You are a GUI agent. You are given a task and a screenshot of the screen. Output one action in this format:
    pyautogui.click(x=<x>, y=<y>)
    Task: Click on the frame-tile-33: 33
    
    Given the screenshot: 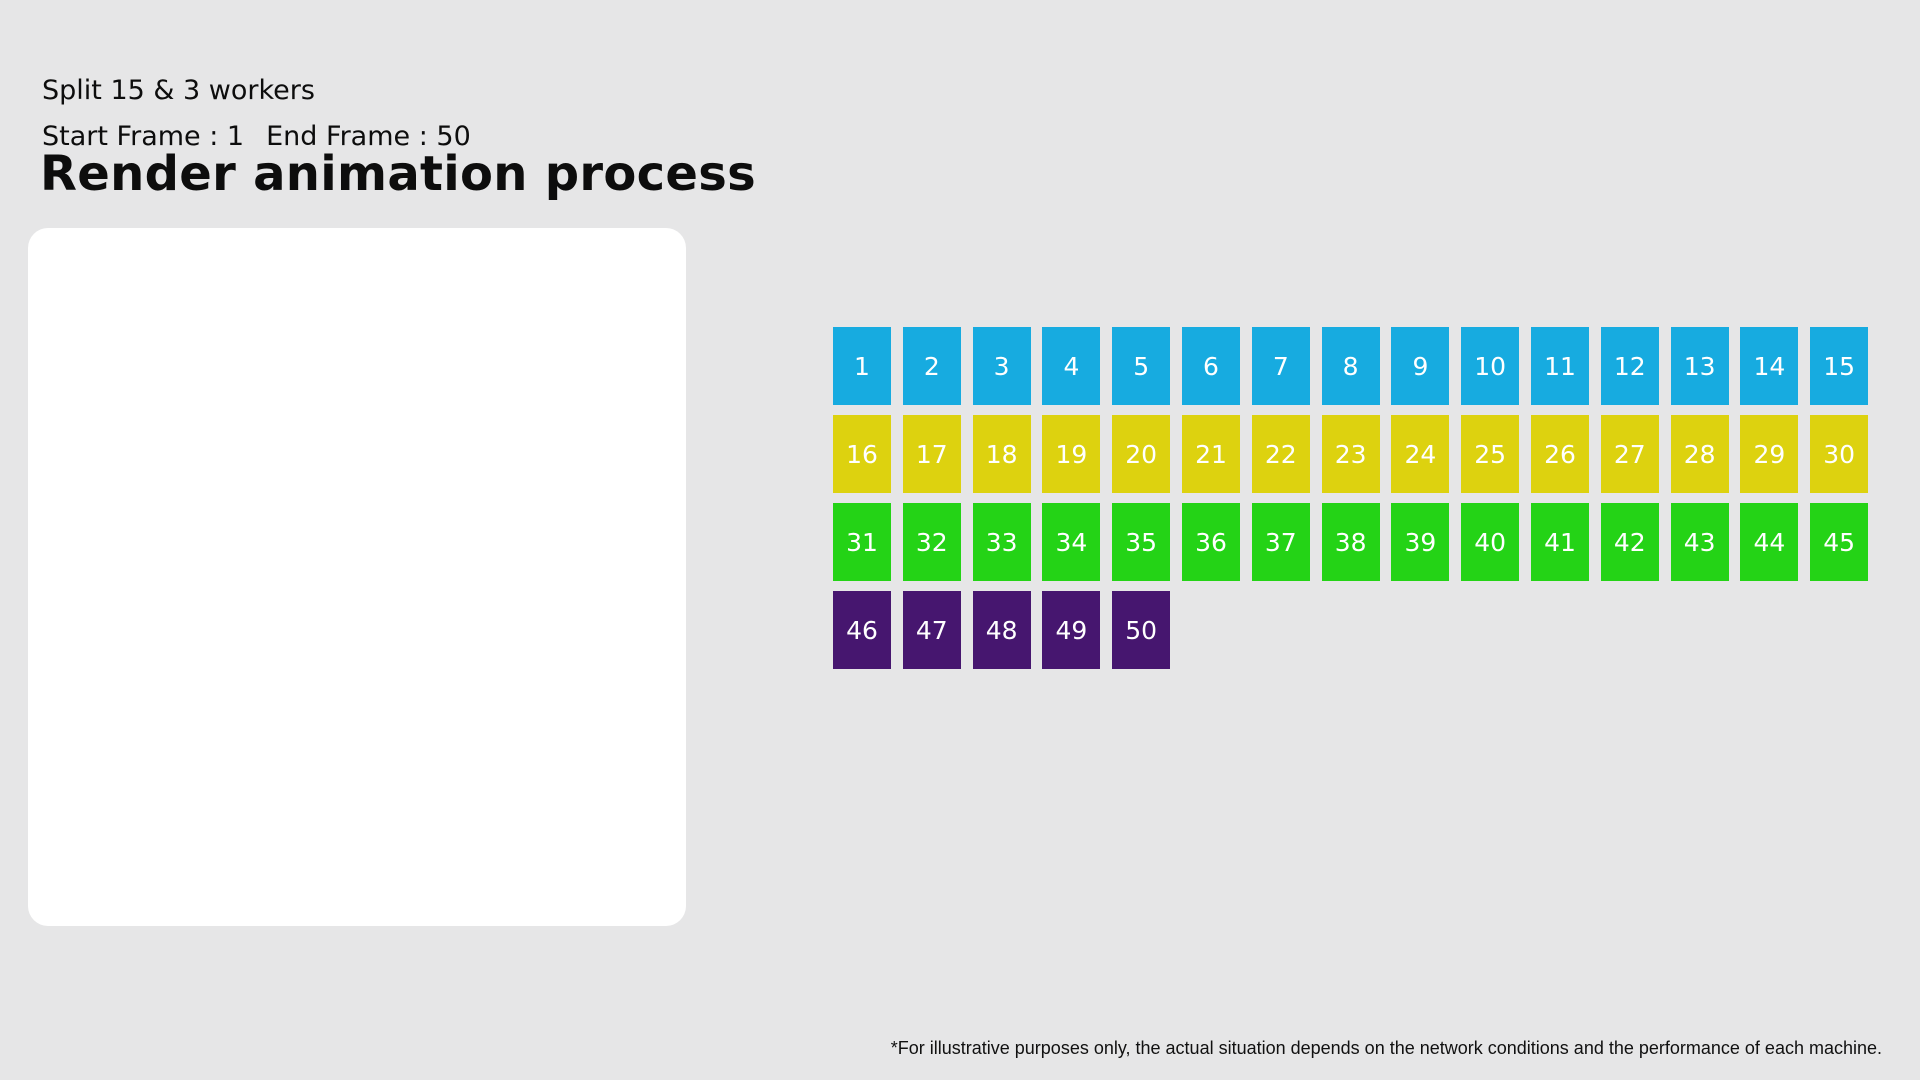 What is the action you would take?
    pyautogui.click(x=1001, y=542)
    